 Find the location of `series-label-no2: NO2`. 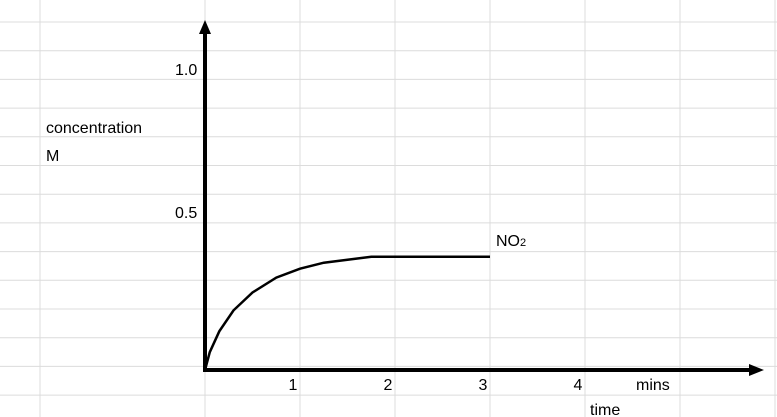

series-label-no2: NO2 is located at coordinates (511, 241).